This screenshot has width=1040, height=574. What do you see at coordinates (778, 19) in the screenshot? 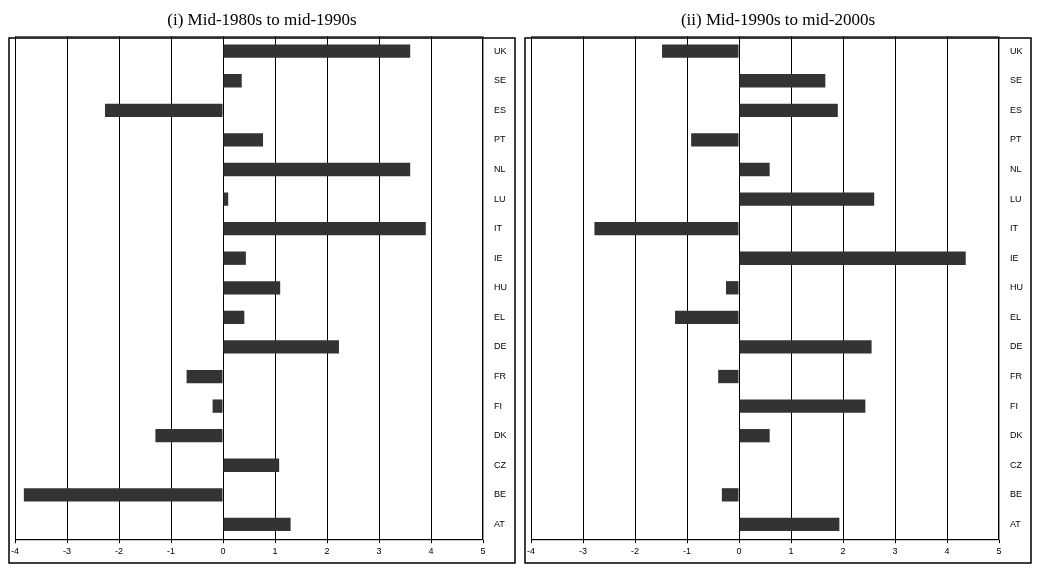
I see `chart-title: (ii) Mid-1990s to mid-2000s` at bounding box center [778, 19].